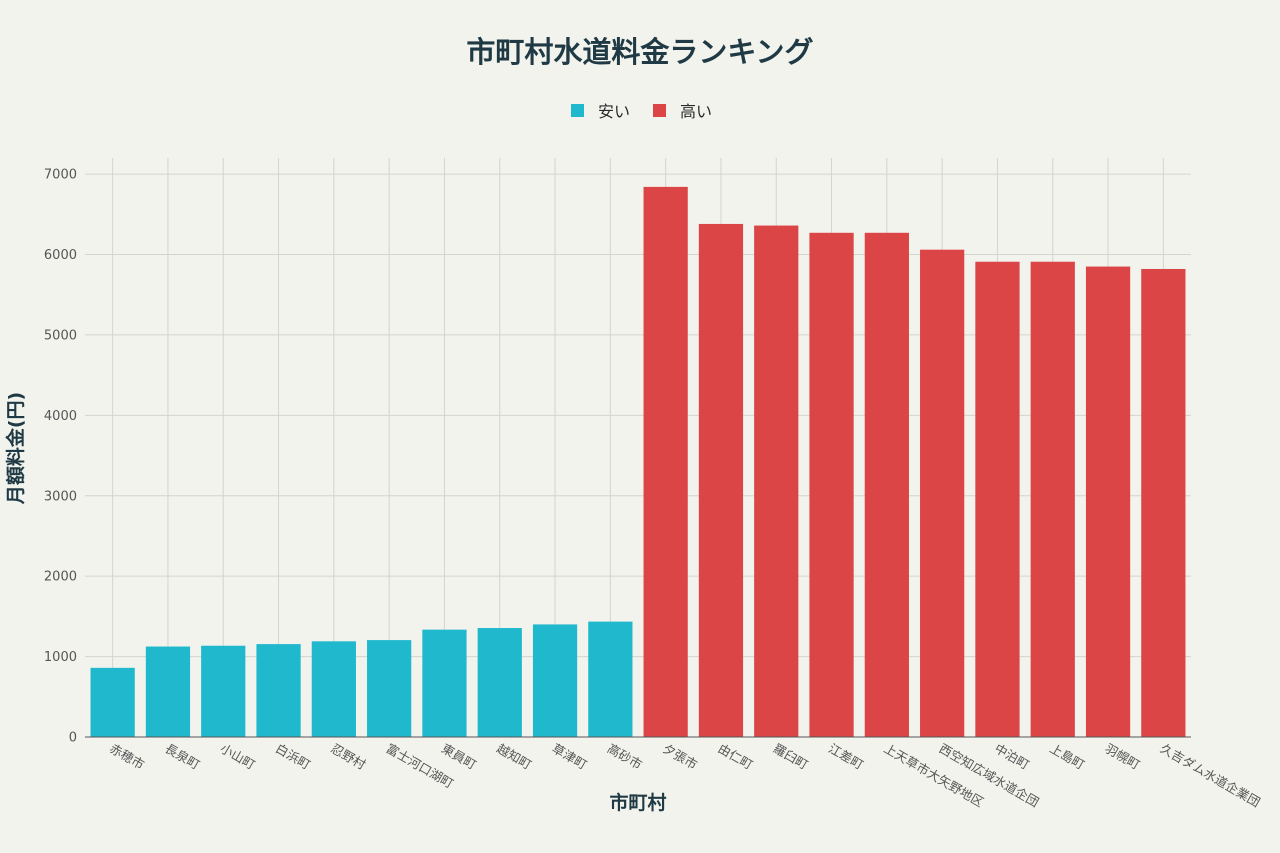  I want to click on legend-item: 高い, so click(682, 111).